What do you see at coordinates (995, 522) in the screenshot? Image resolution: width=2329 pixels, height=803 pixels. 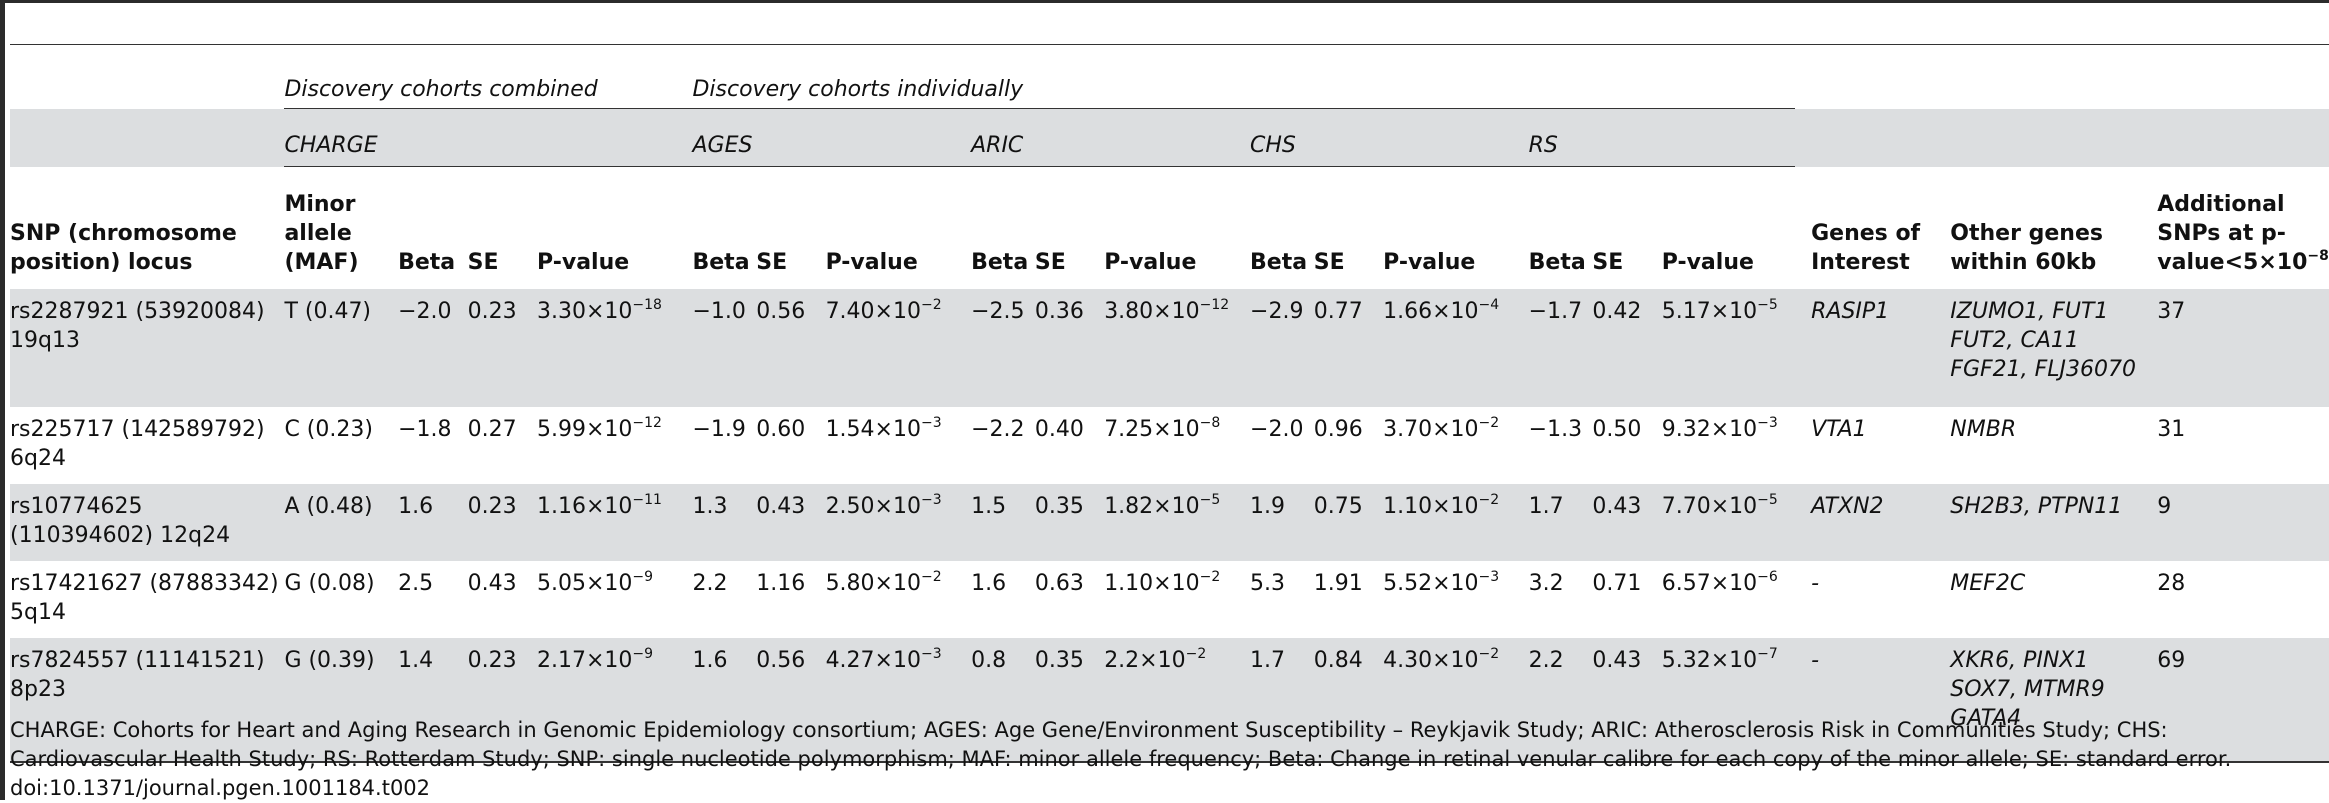 I see `aric-beta-cell: 1.5` at bounding box center [995, 522].